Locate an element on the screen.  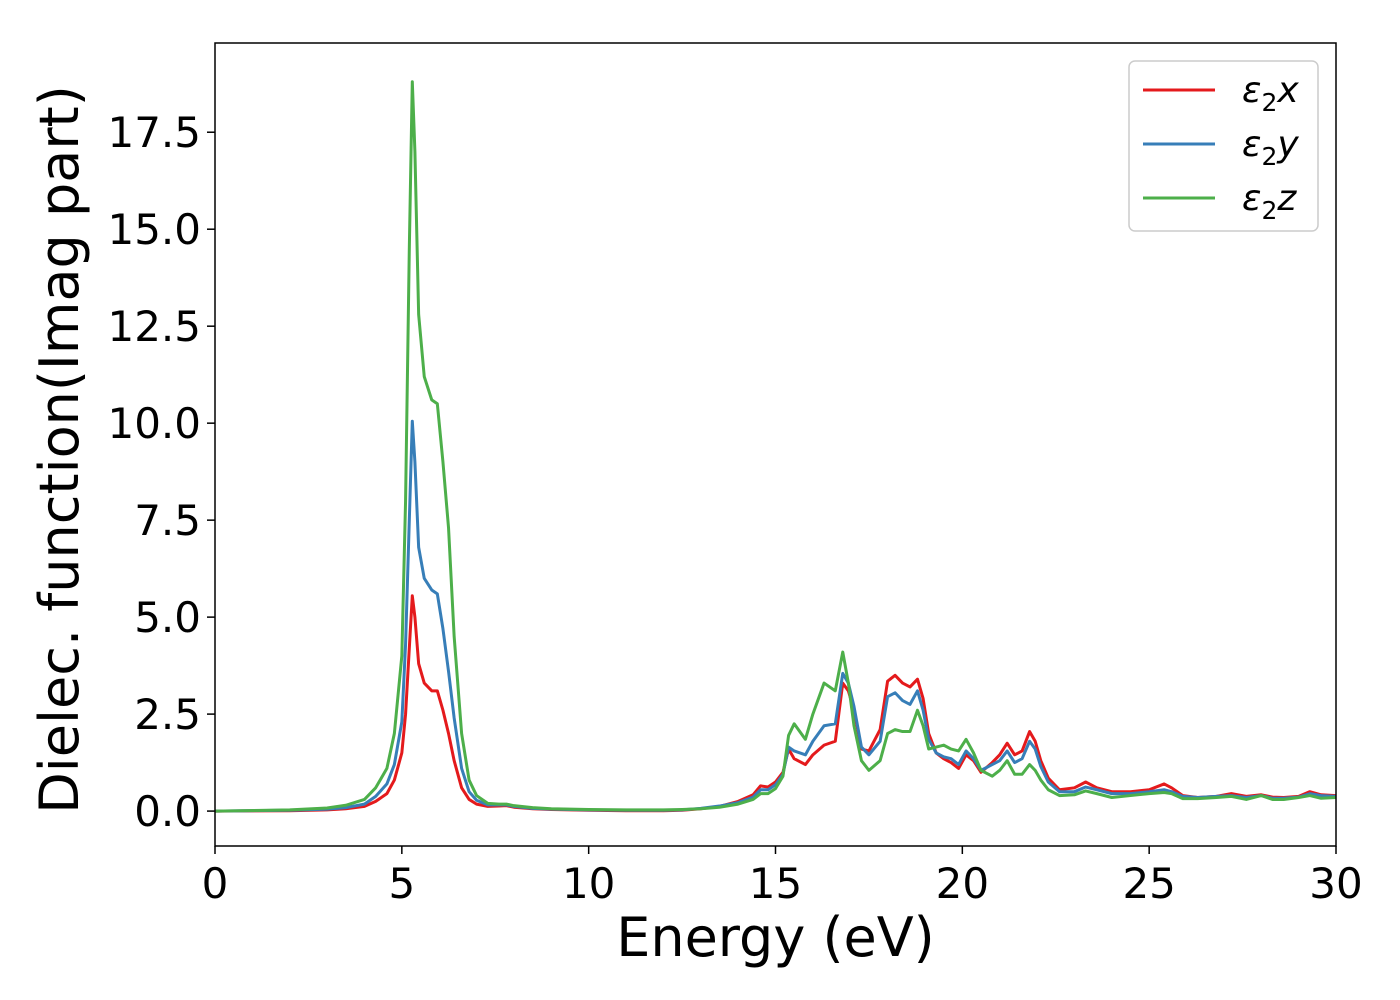
x-axis-ticks: 0 5 10 15 20 25 30 is located at coordinates (782, 877).